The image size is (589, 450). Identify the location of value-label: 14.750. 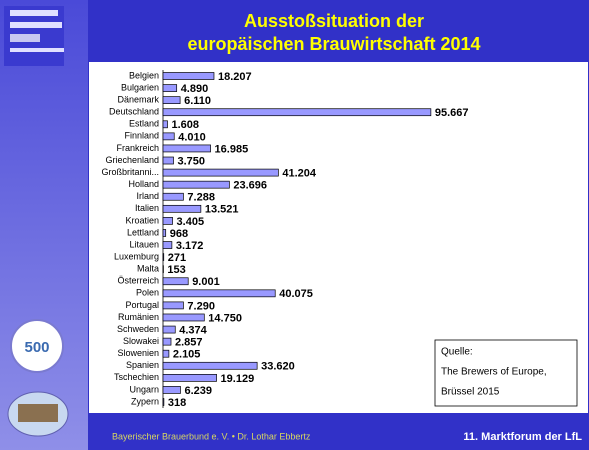
(225, 318).